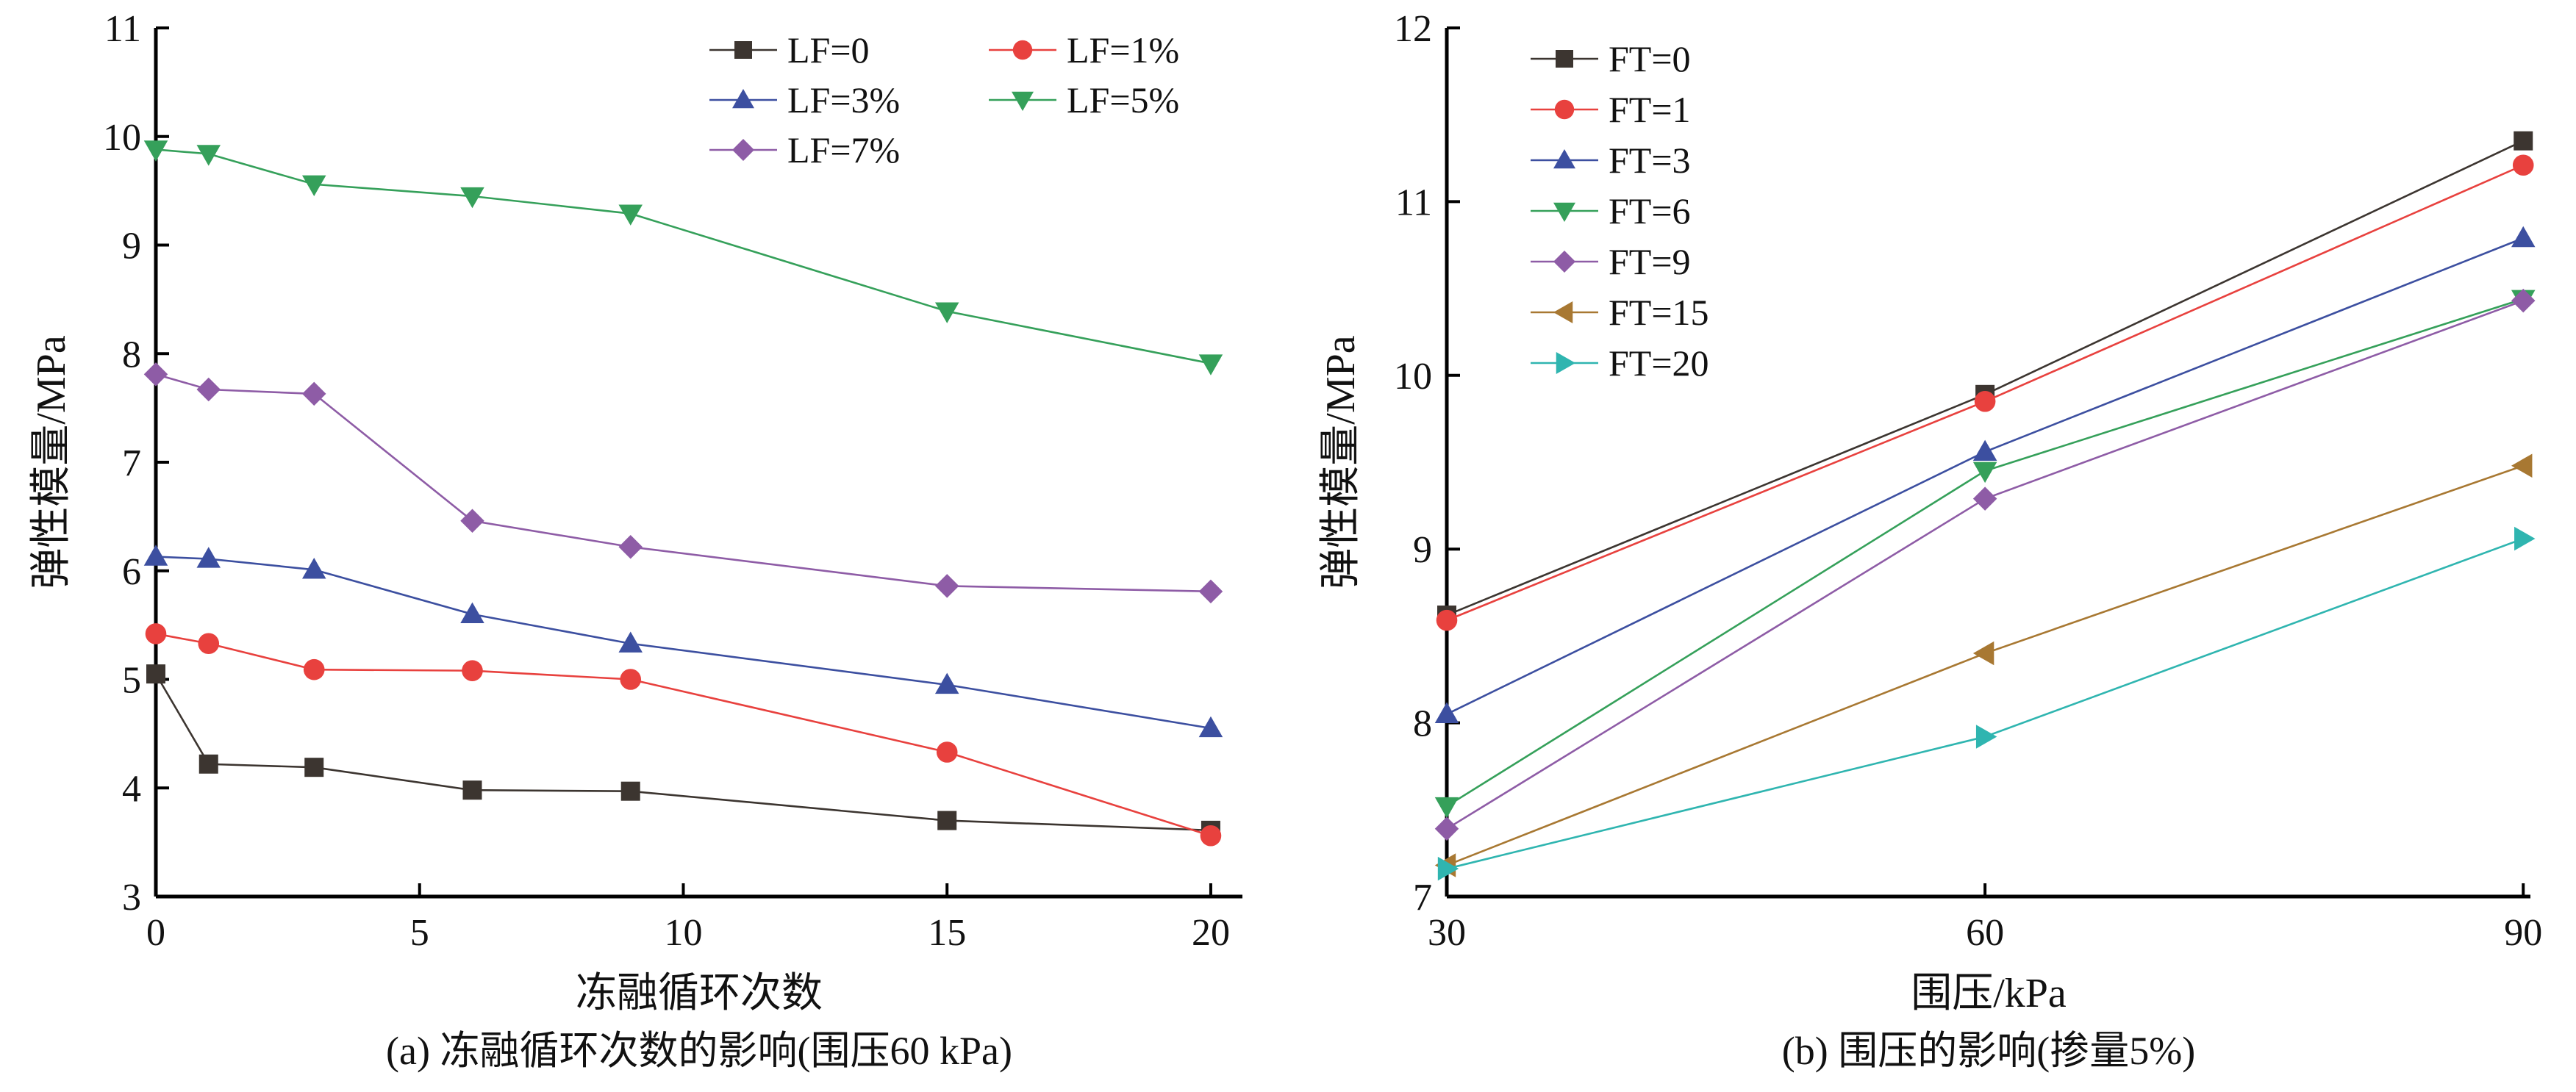  I want to click on panel-a-y-axis-label: 弹性模量/MPa, so click(52, 462).